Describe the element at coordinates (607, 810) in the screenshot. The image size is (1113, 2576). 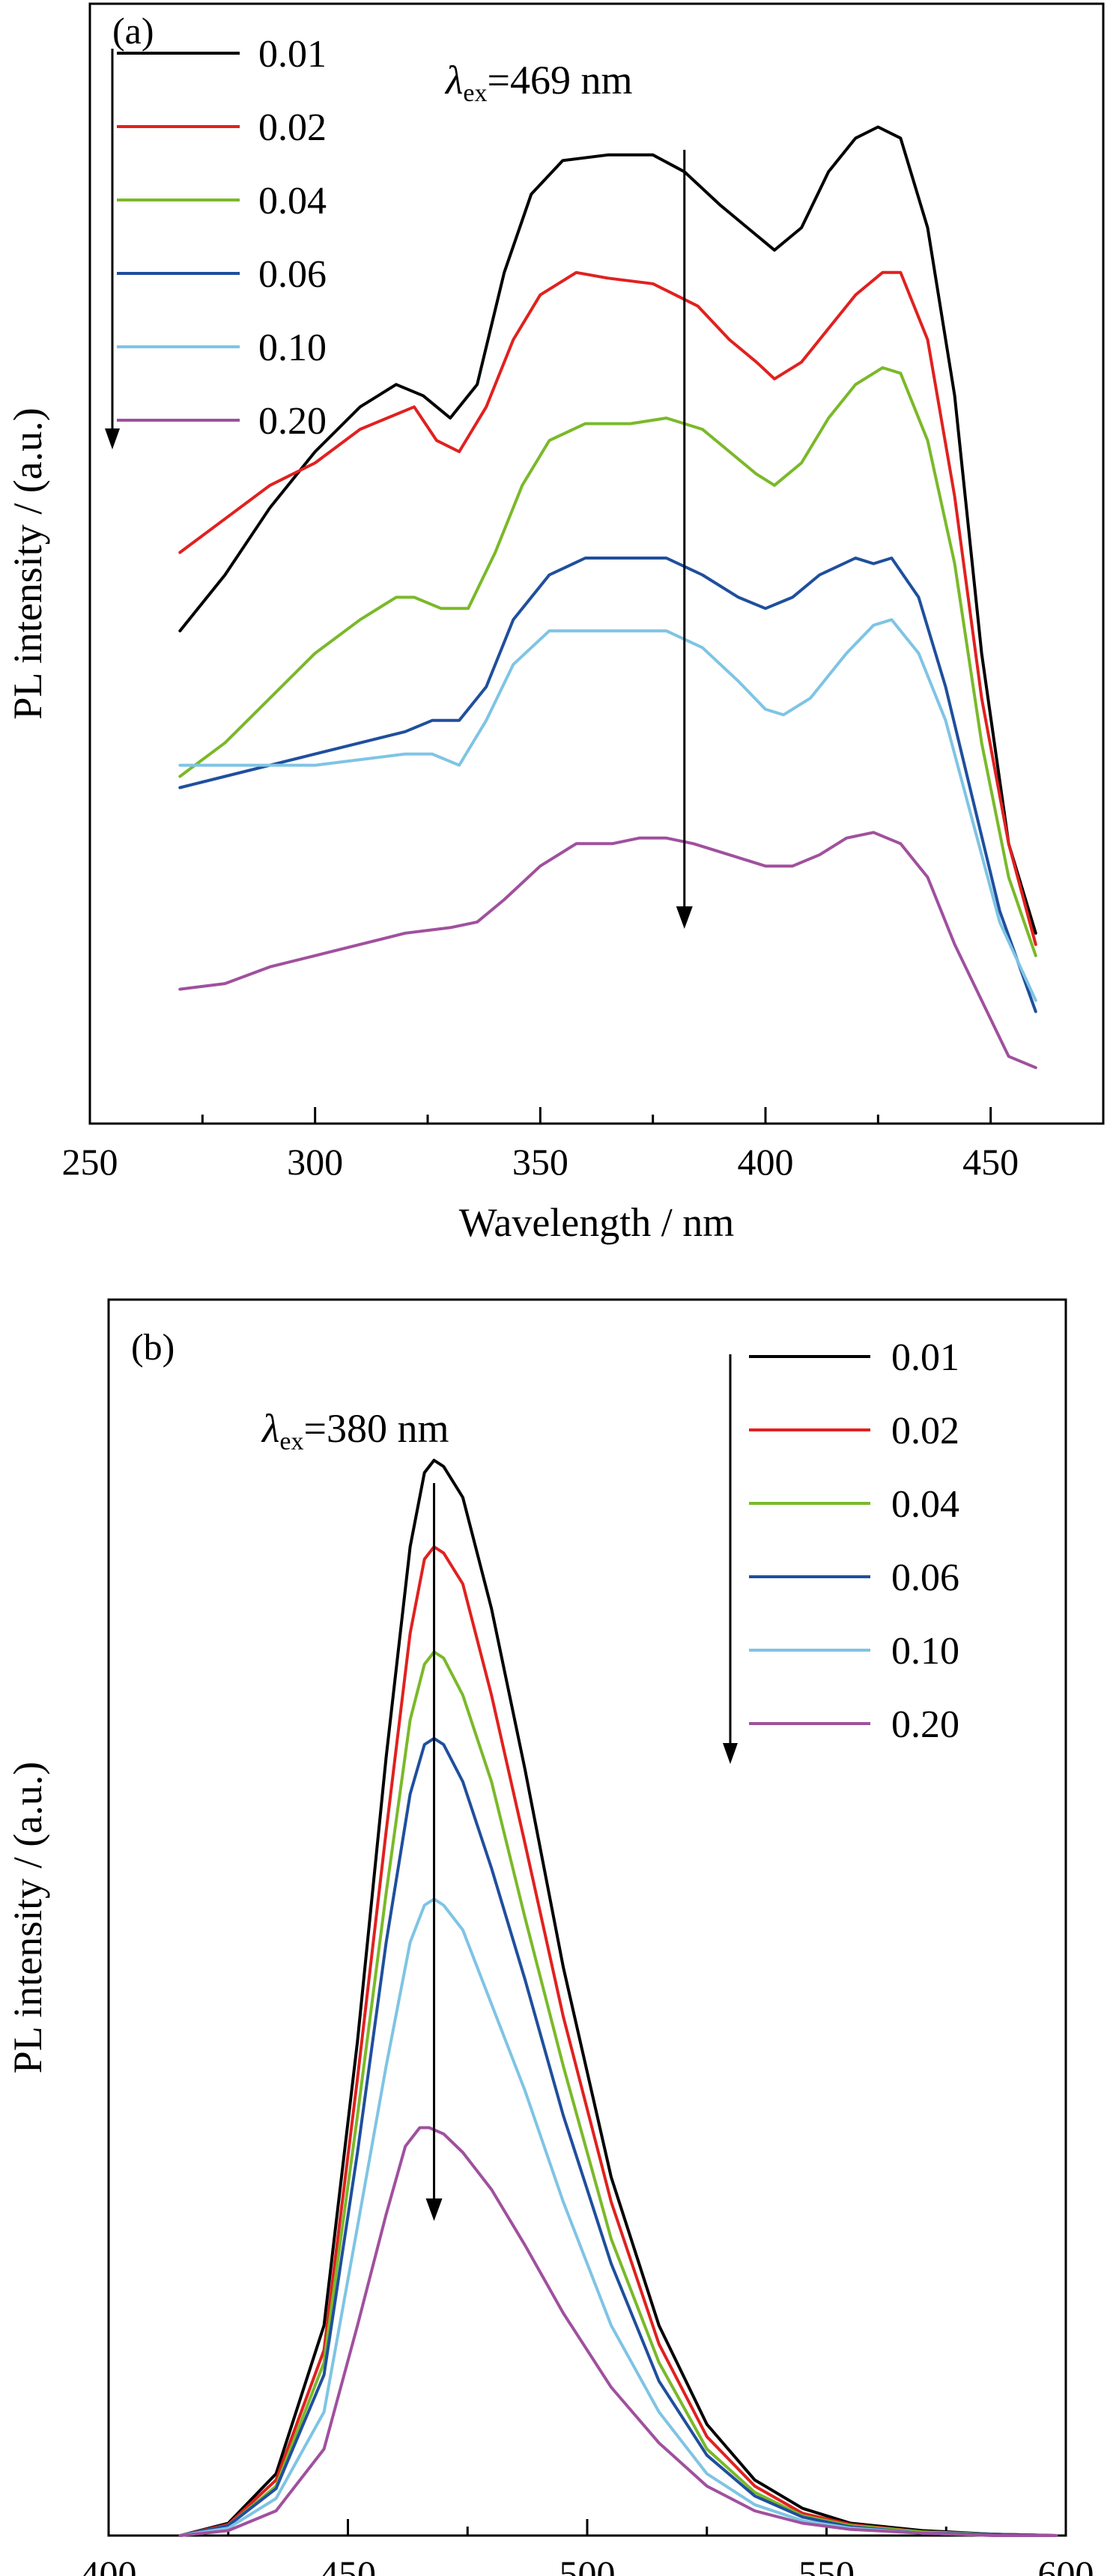
I see `series-line-0.10` at that location.